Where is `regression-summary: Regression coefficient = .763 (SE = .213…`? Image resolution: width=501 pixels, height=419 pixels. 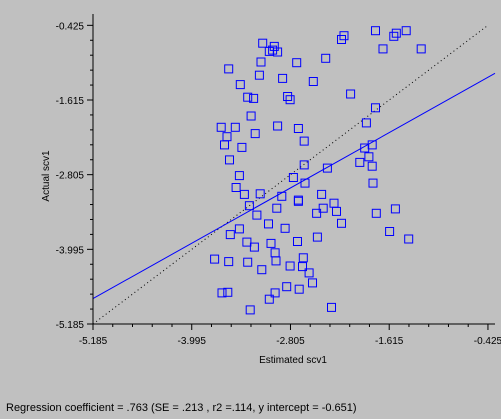 regression-summary: Regression coefficient = .763 (SE = .213… is located at coordinates (181, 408).